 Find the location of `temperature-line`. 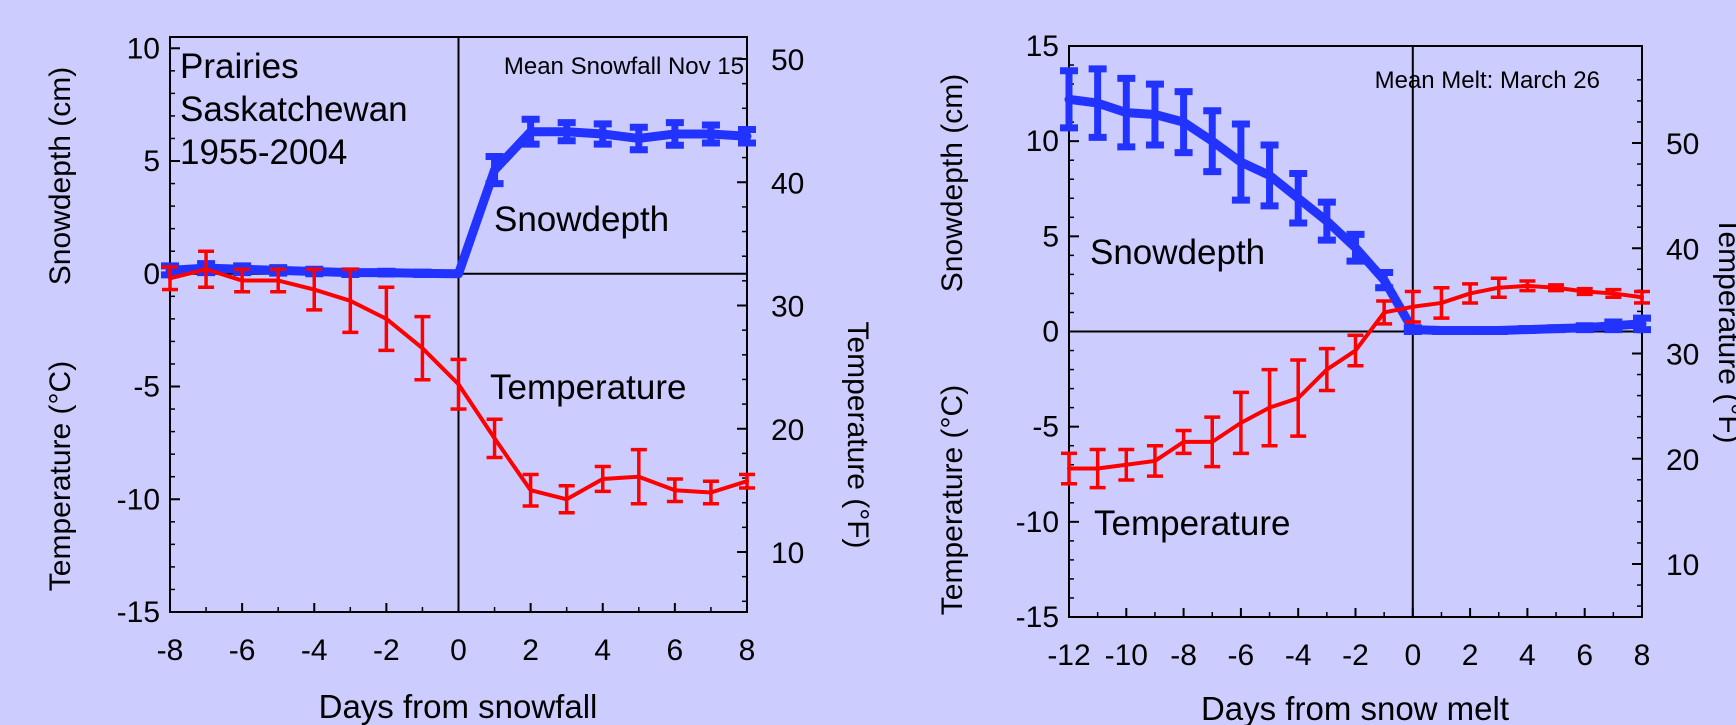

temperature-line is located at coordinates (1355, 377).